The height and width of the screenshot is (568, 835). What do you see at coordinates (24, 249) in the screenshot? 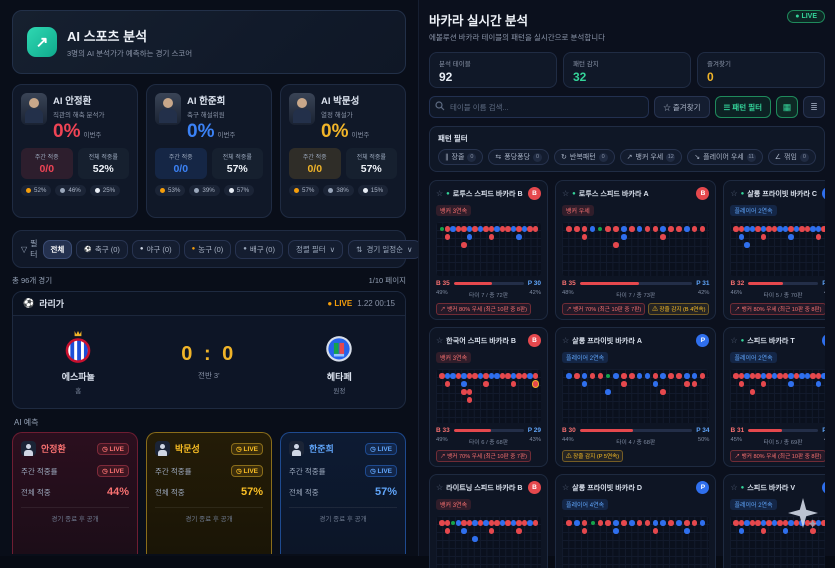
I see `funnel-icon: ▽` at bounding box center [24, 249].